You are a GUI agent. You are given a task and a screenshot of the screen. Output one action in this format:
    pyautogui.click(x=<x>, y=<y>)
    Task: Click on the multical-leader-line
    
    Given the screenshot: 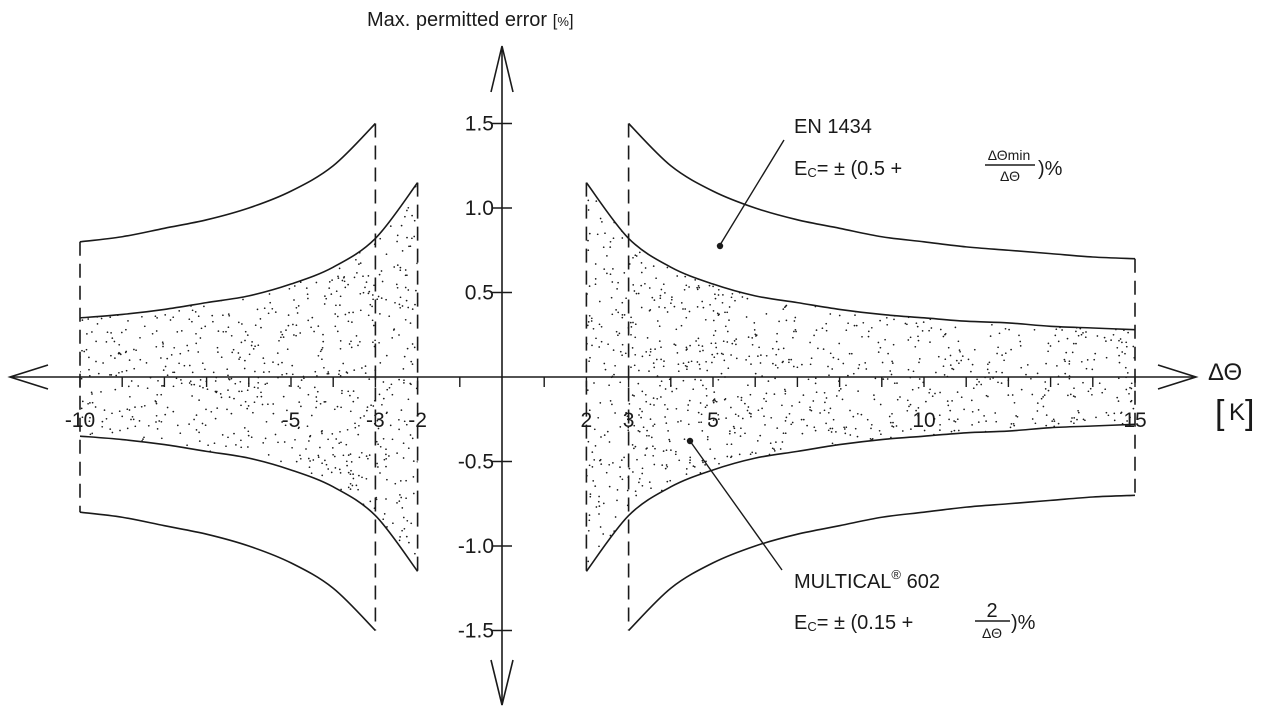 What is the action you would take?
    pyautogui.click(x=736, y=505)
    